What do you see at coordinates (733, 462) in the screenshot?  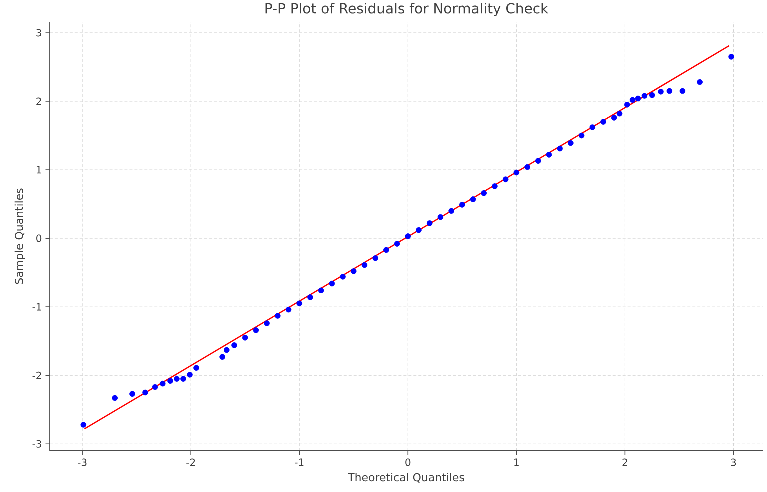 I see `x-tick-label: 3` at bounding box center [733, 462].